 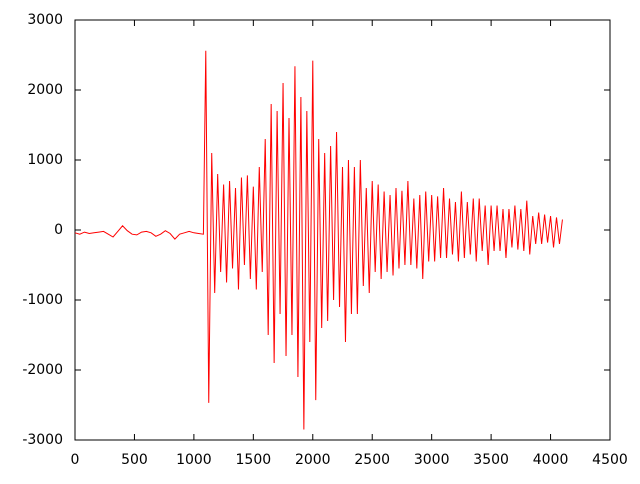 I want to click on x-tick-label: 1500, so click(x=254, y=460).